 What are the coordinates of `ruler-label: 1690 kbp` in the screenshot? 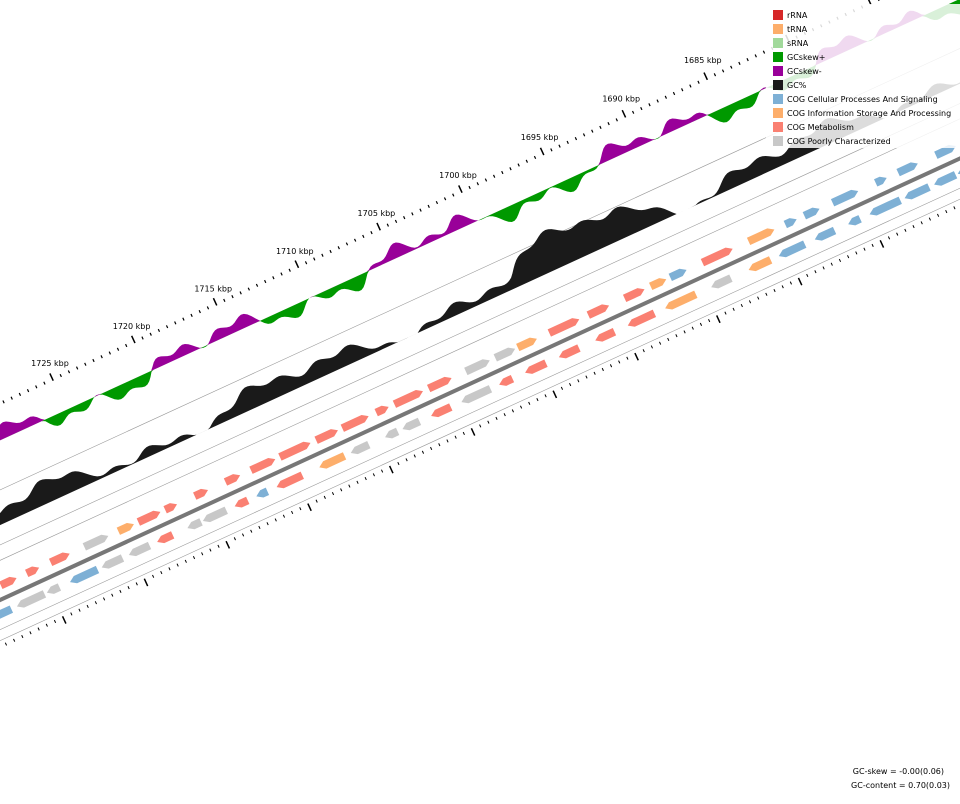 It's located at (621, 98).